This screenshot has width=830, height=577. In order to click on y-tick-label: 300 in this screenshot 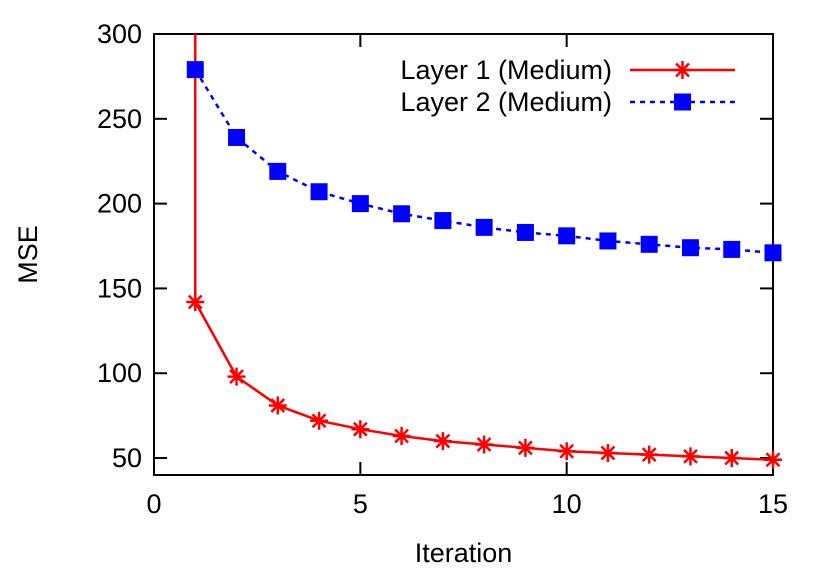, I will do `click(119, 34)`.